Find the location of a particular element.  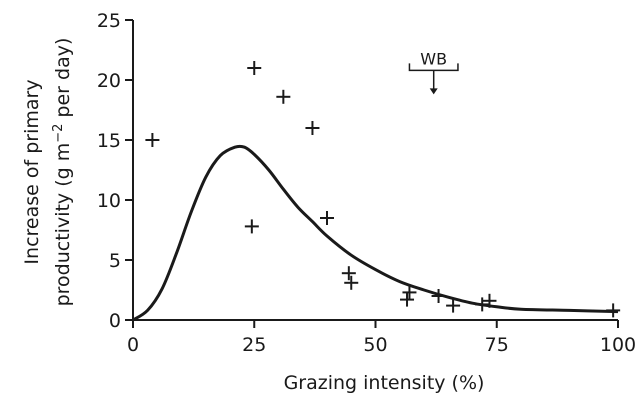

x-tick-label: 25 is located at coordinates (254, 345).